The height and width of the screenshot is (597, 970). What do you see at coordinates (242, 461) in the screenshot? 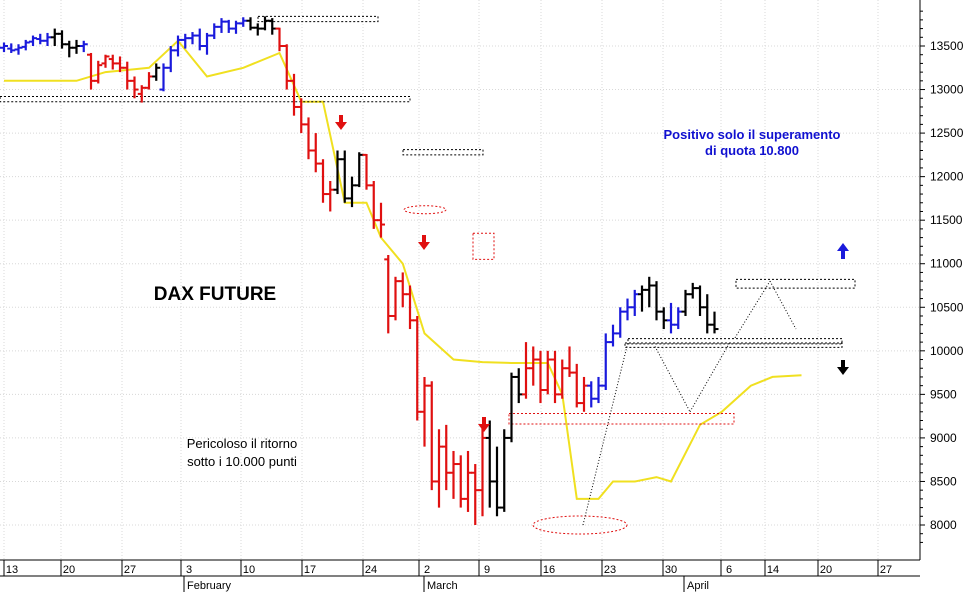
I see `annotation-left-line2: sotto i 10.000 punti` at bounding box center [242, 461].